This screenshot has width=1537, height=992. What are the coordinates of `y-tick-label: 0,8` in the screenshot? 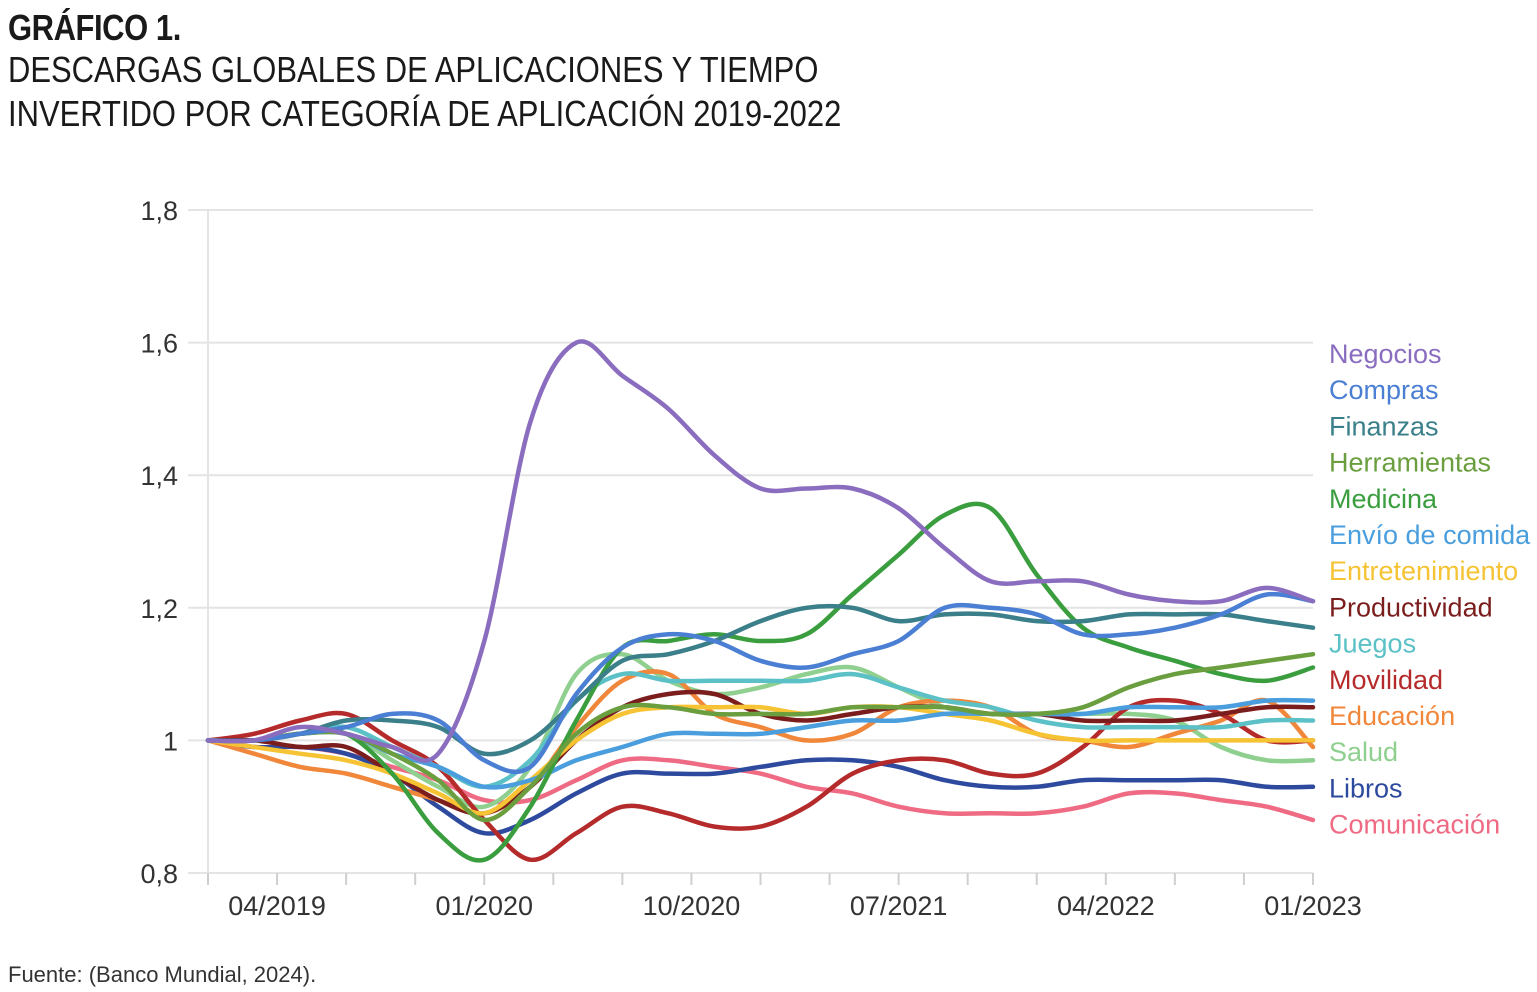 It's located at (159, 874).